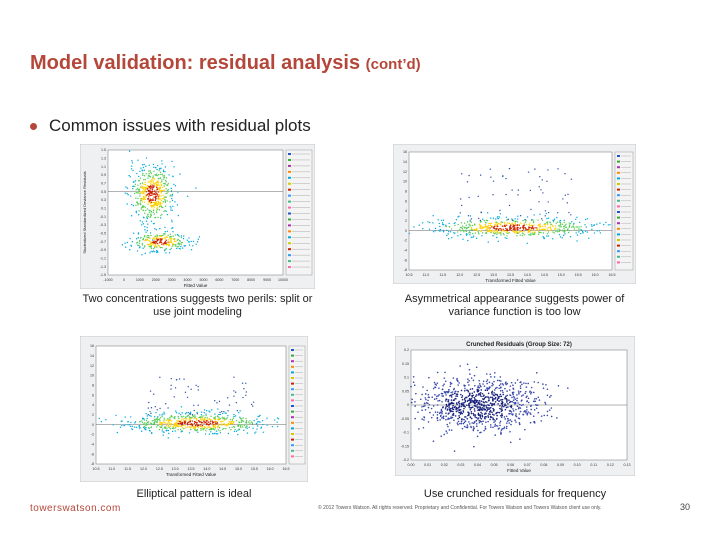  What do you see at coordinates (476, 275) in the screenshot?
I see `x-tick-label: 12.5` at bounding box center [476, 275].